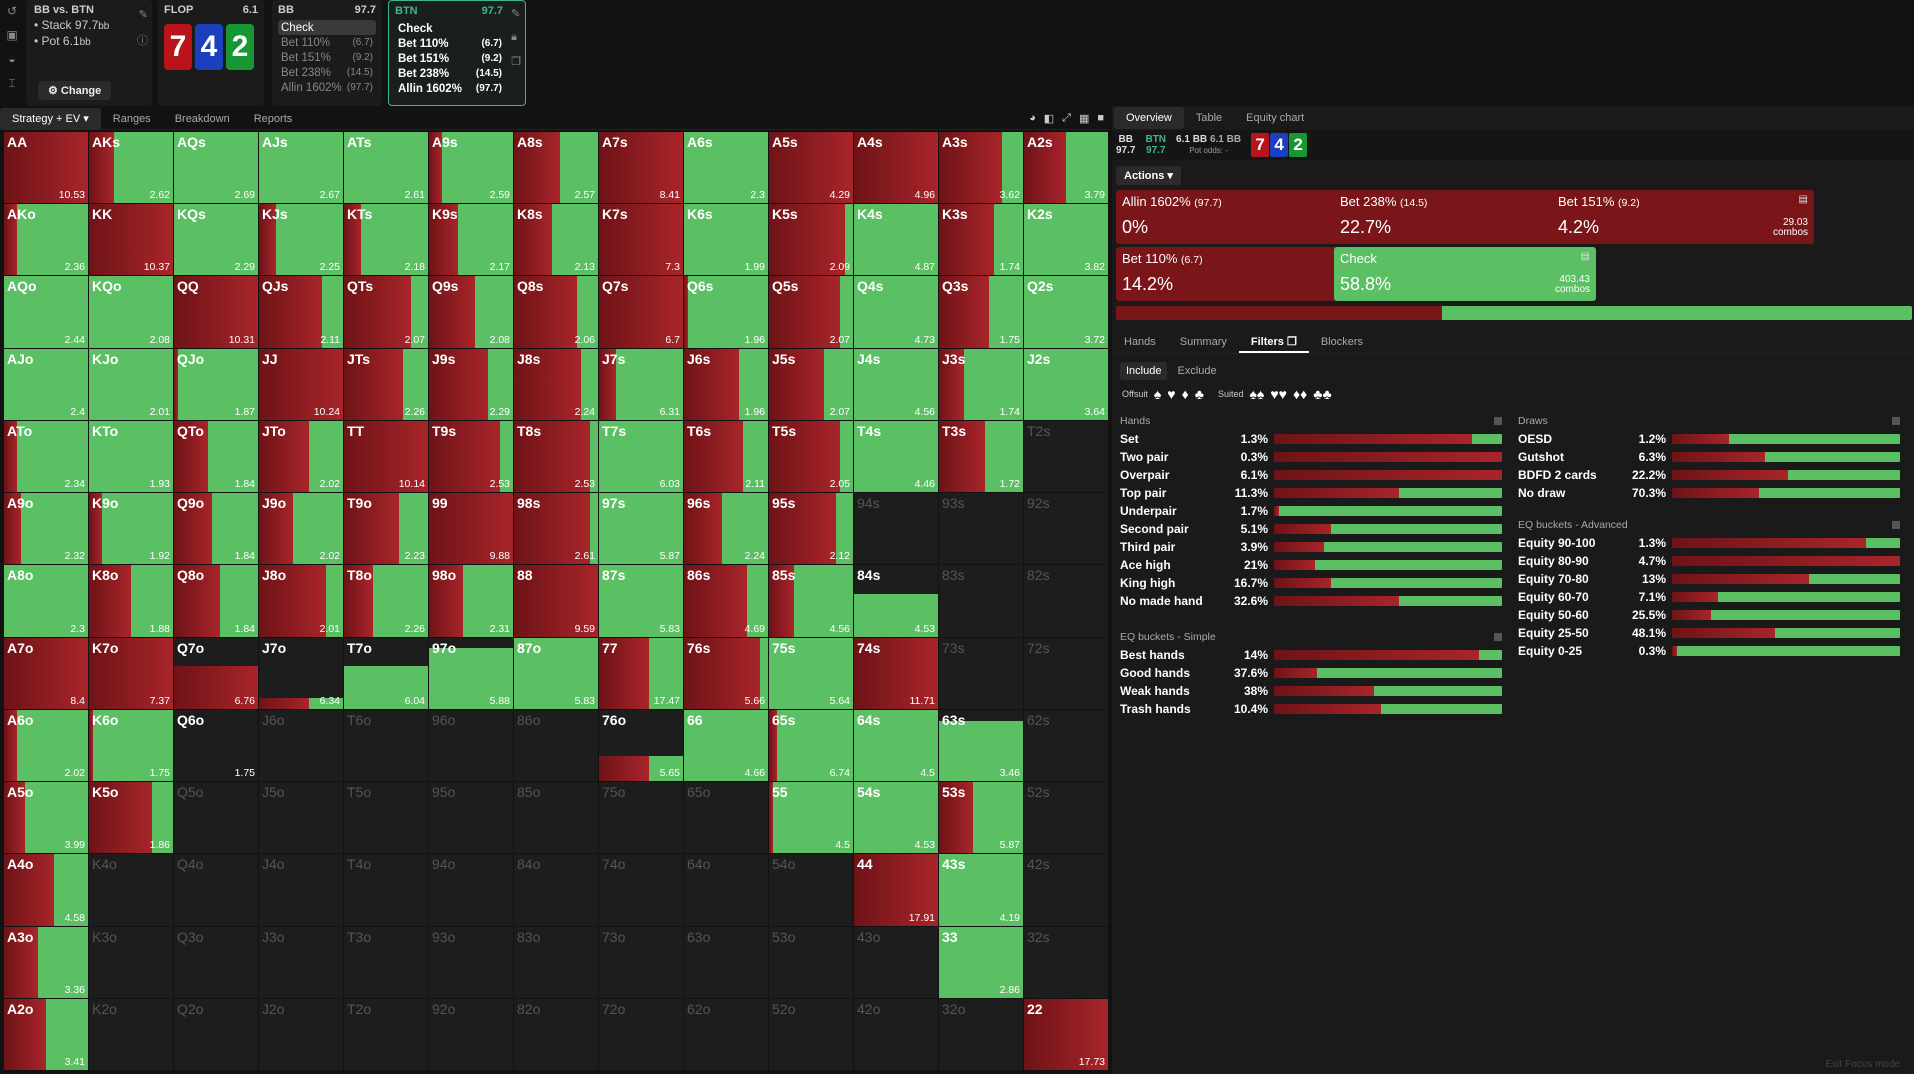 The height and width of the screenshot is (1074, 1914). Describe the element at coordinates (50, 118) in the screenshot. I see `tab-strategy-ev: Strategy + EV ▾` at that location.